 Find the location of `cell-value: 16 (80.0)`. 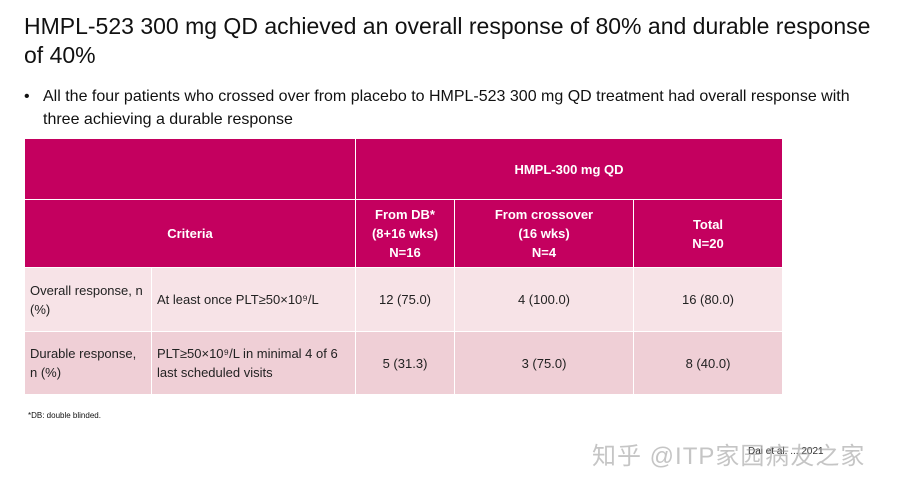

cell-value: 16 (80.0) is located at coordinates (708, 299).